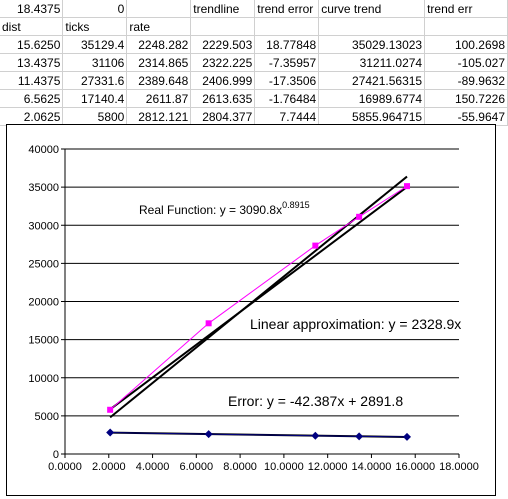  What do you see at coordinates (95, 9) in the screenshot?
I see `sheet-cell: 0` at bounding box center [95, 9].